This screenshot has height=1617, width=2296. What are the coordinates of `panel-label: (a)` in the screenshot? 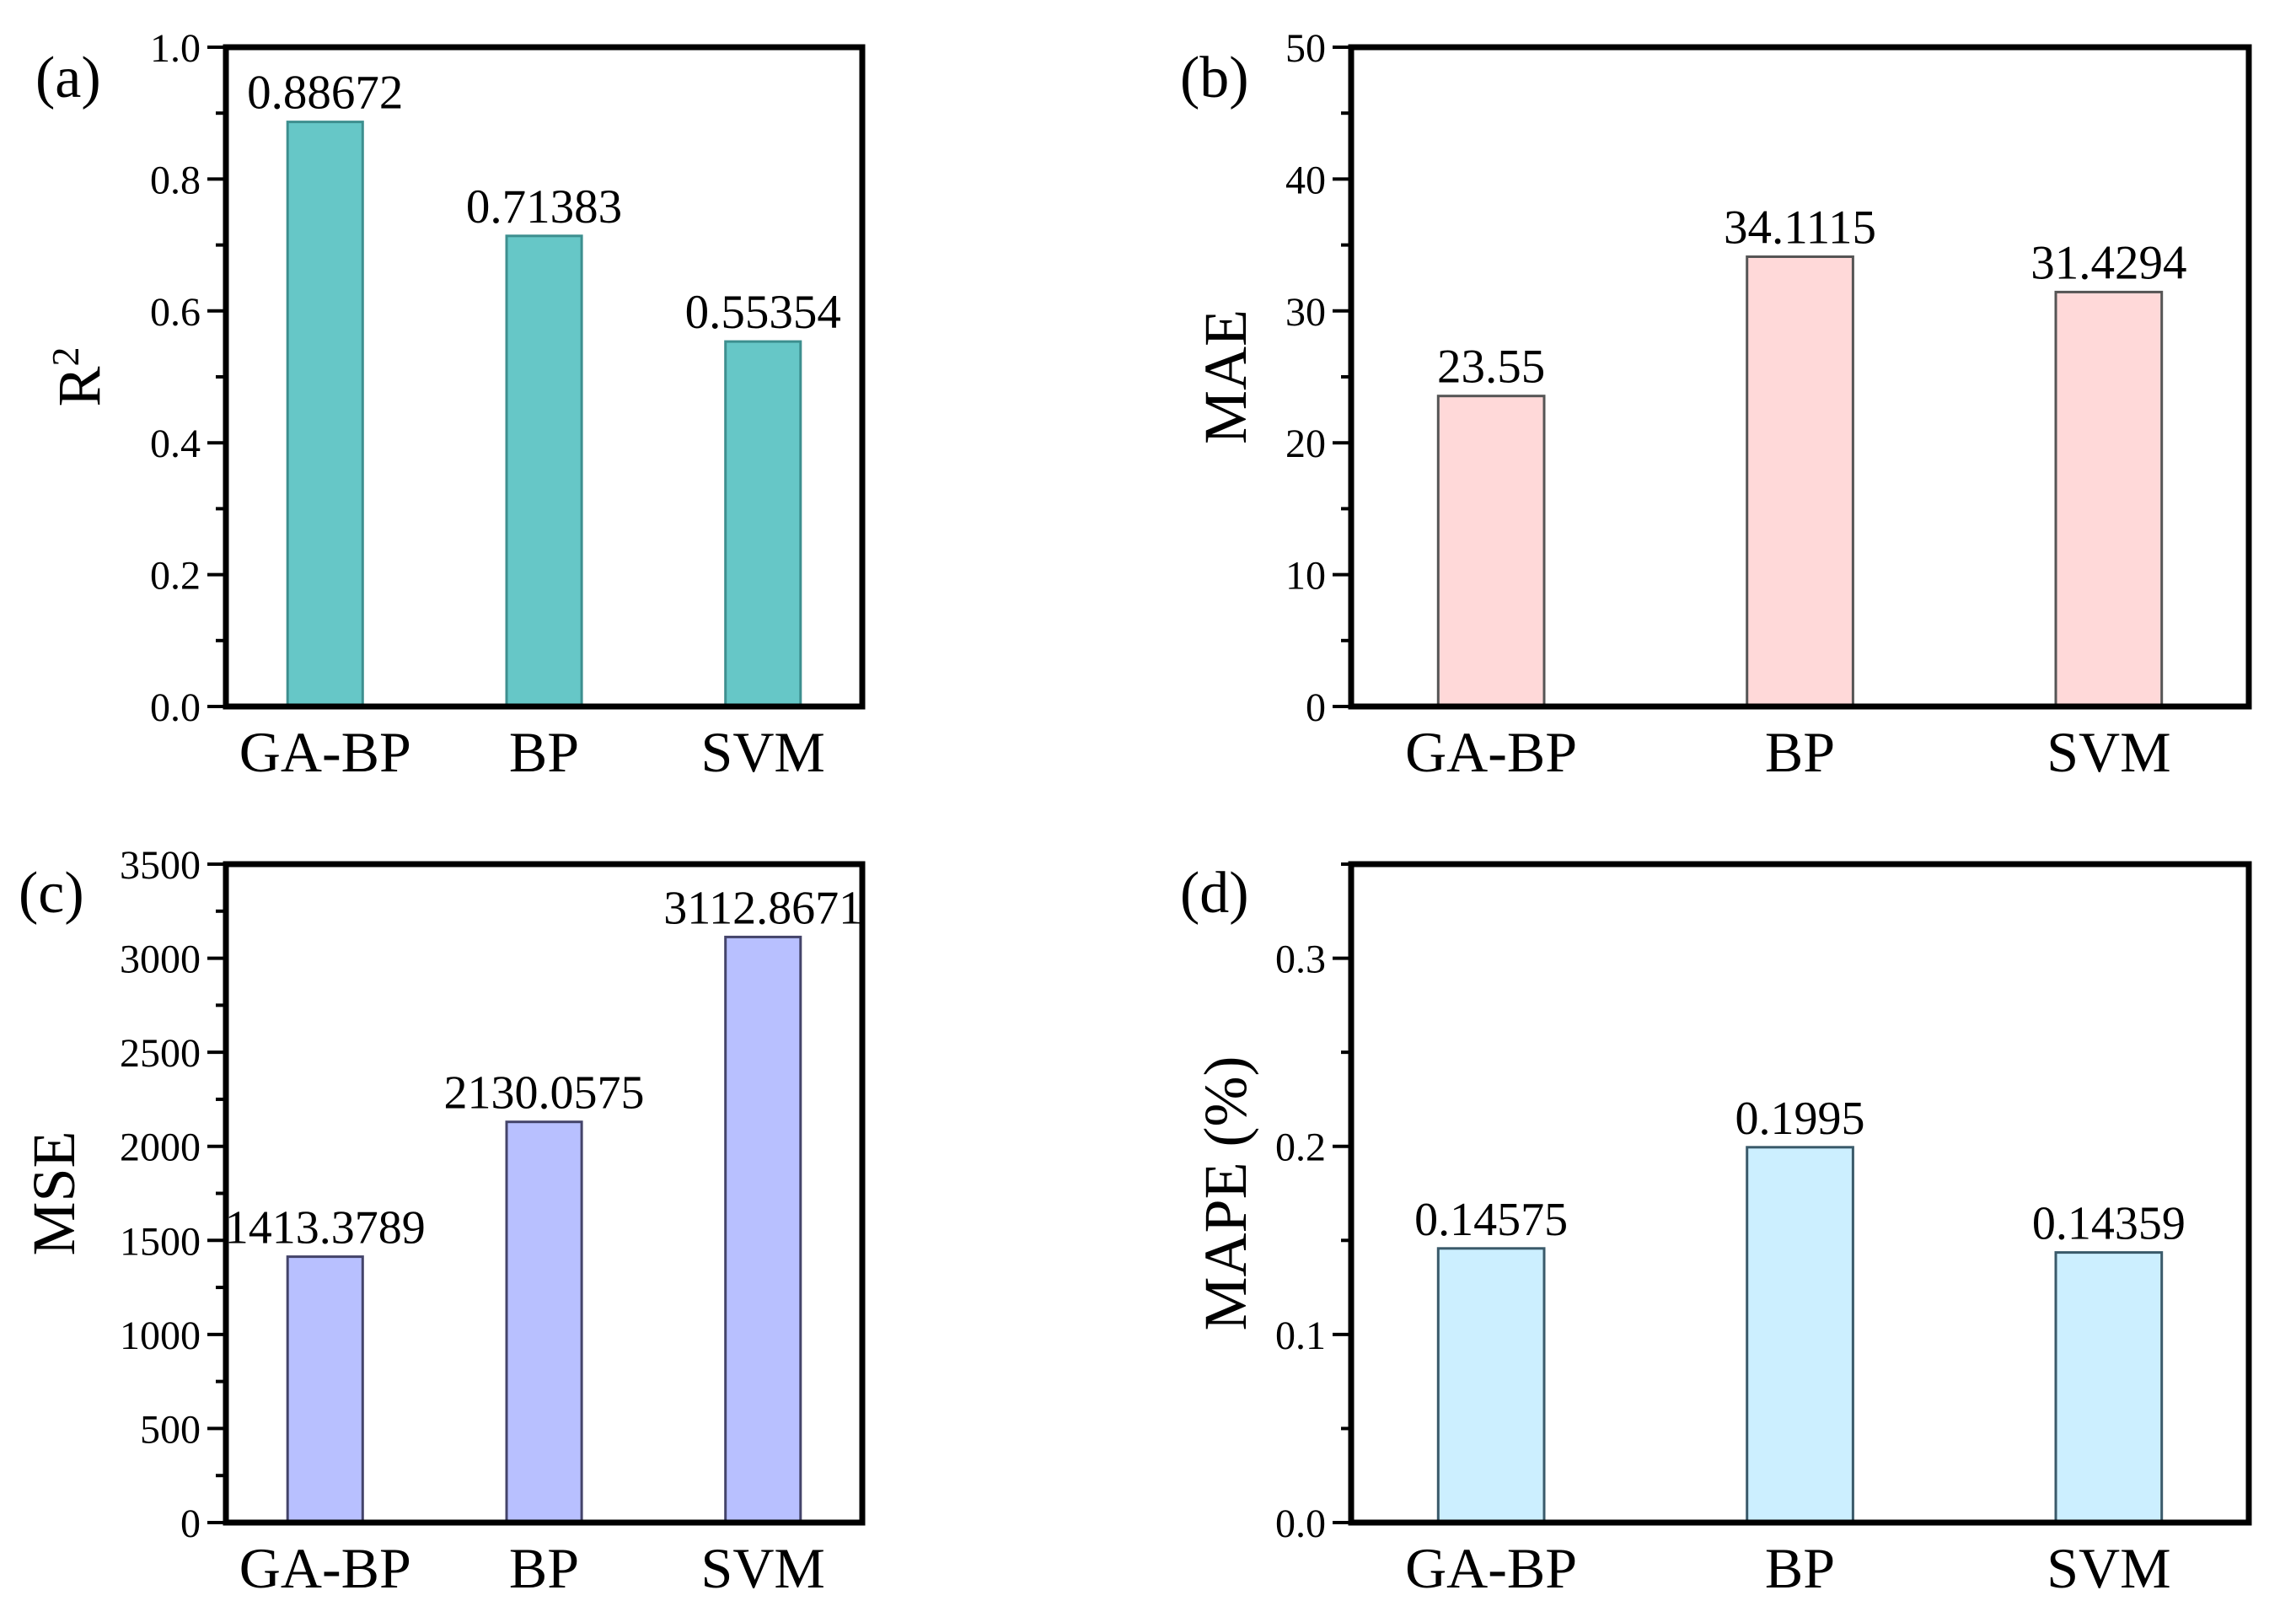 It's located at (68, 78).